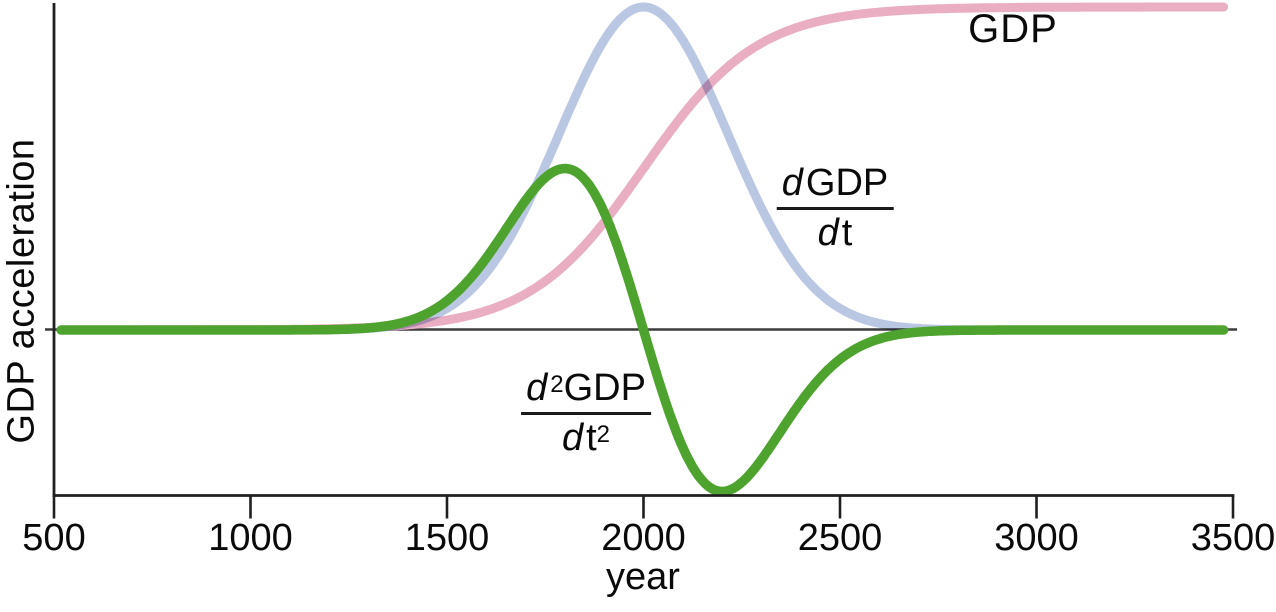 This screenshot has height=612, width=1276. What do you see at coordinates (250, 538) in the screenshot?
I see `x-tick-label: 1000` at bounding box center [250, 538].